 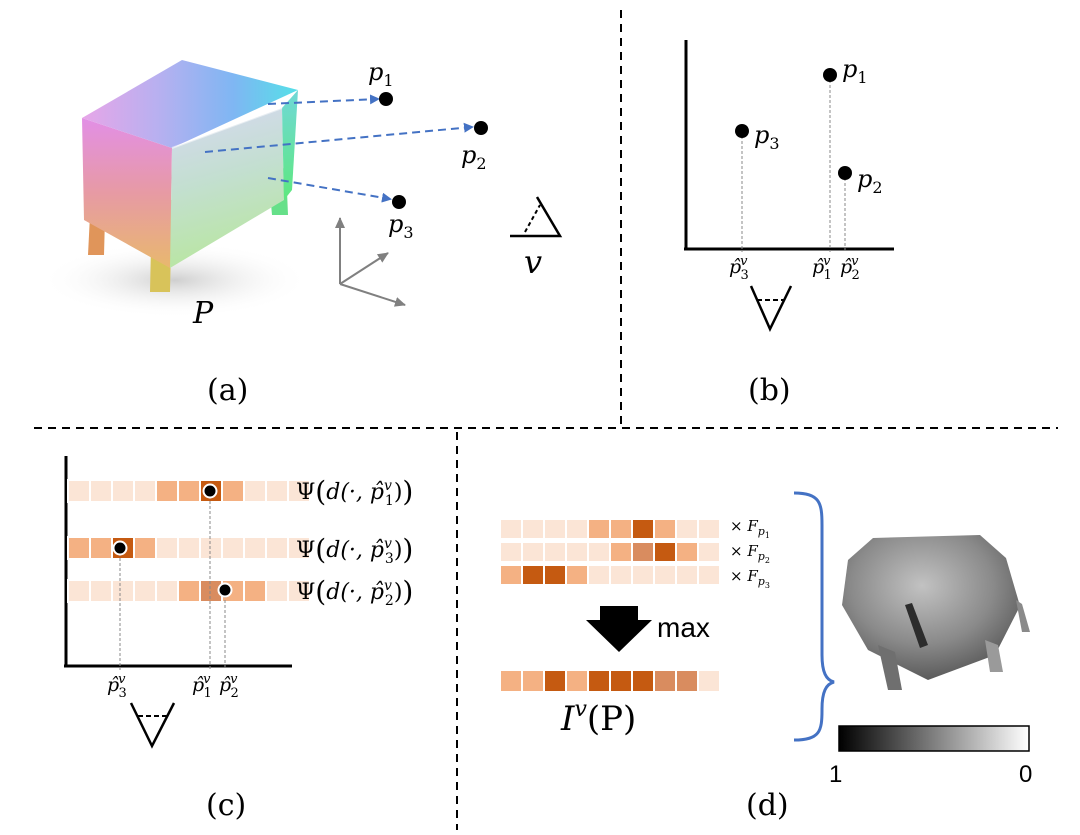 What do you see at coordinates (329, 190) in the screenshot?
I see `arrow-p3` at bounding box center [329, 190].